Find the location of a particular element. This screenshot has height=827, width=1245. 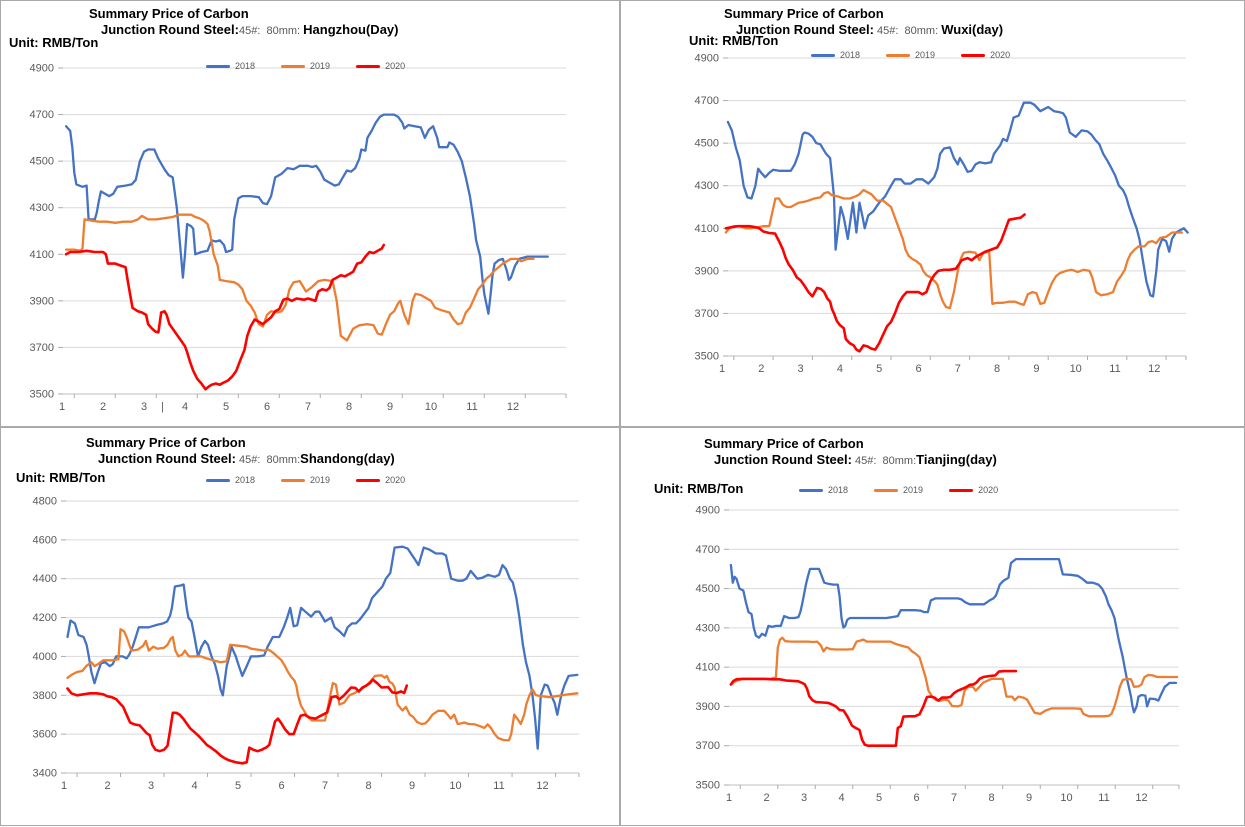

y-tick-label: 3600 is located at coordinates (45, 735).